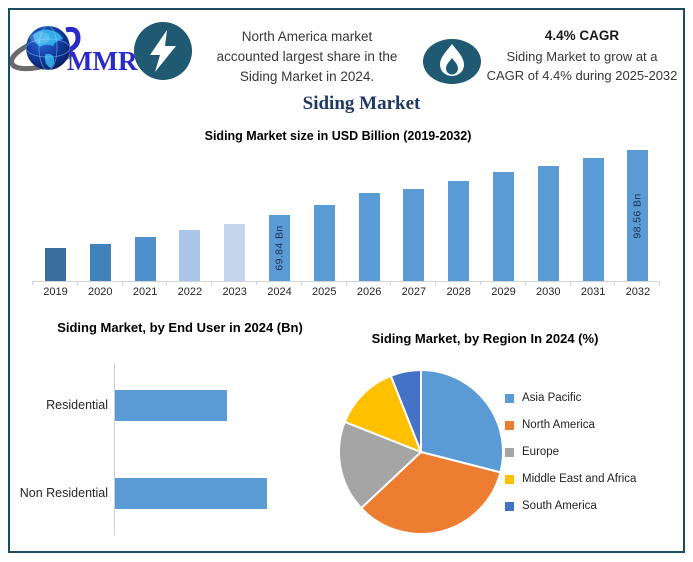 Image resolution: width=693 pixels, height=562 pixels. Describe the element at coordinates (190, 255) in the screenshot. I see `bar-2022` at that location.